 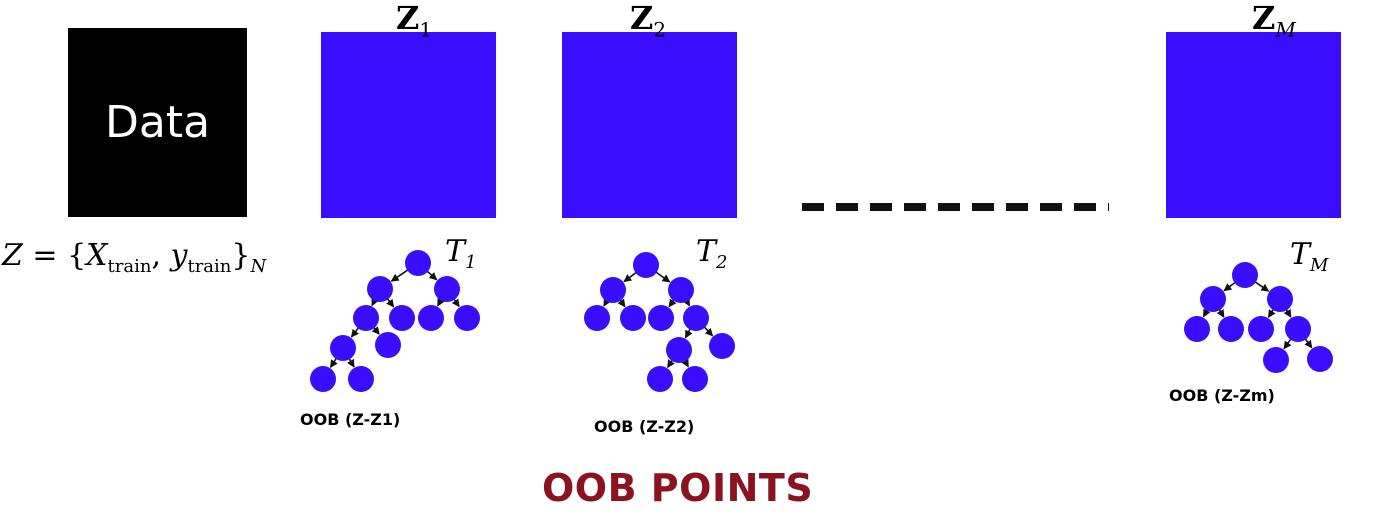 I want to click on formula-lhs: Z, so click(x=12, y=255).